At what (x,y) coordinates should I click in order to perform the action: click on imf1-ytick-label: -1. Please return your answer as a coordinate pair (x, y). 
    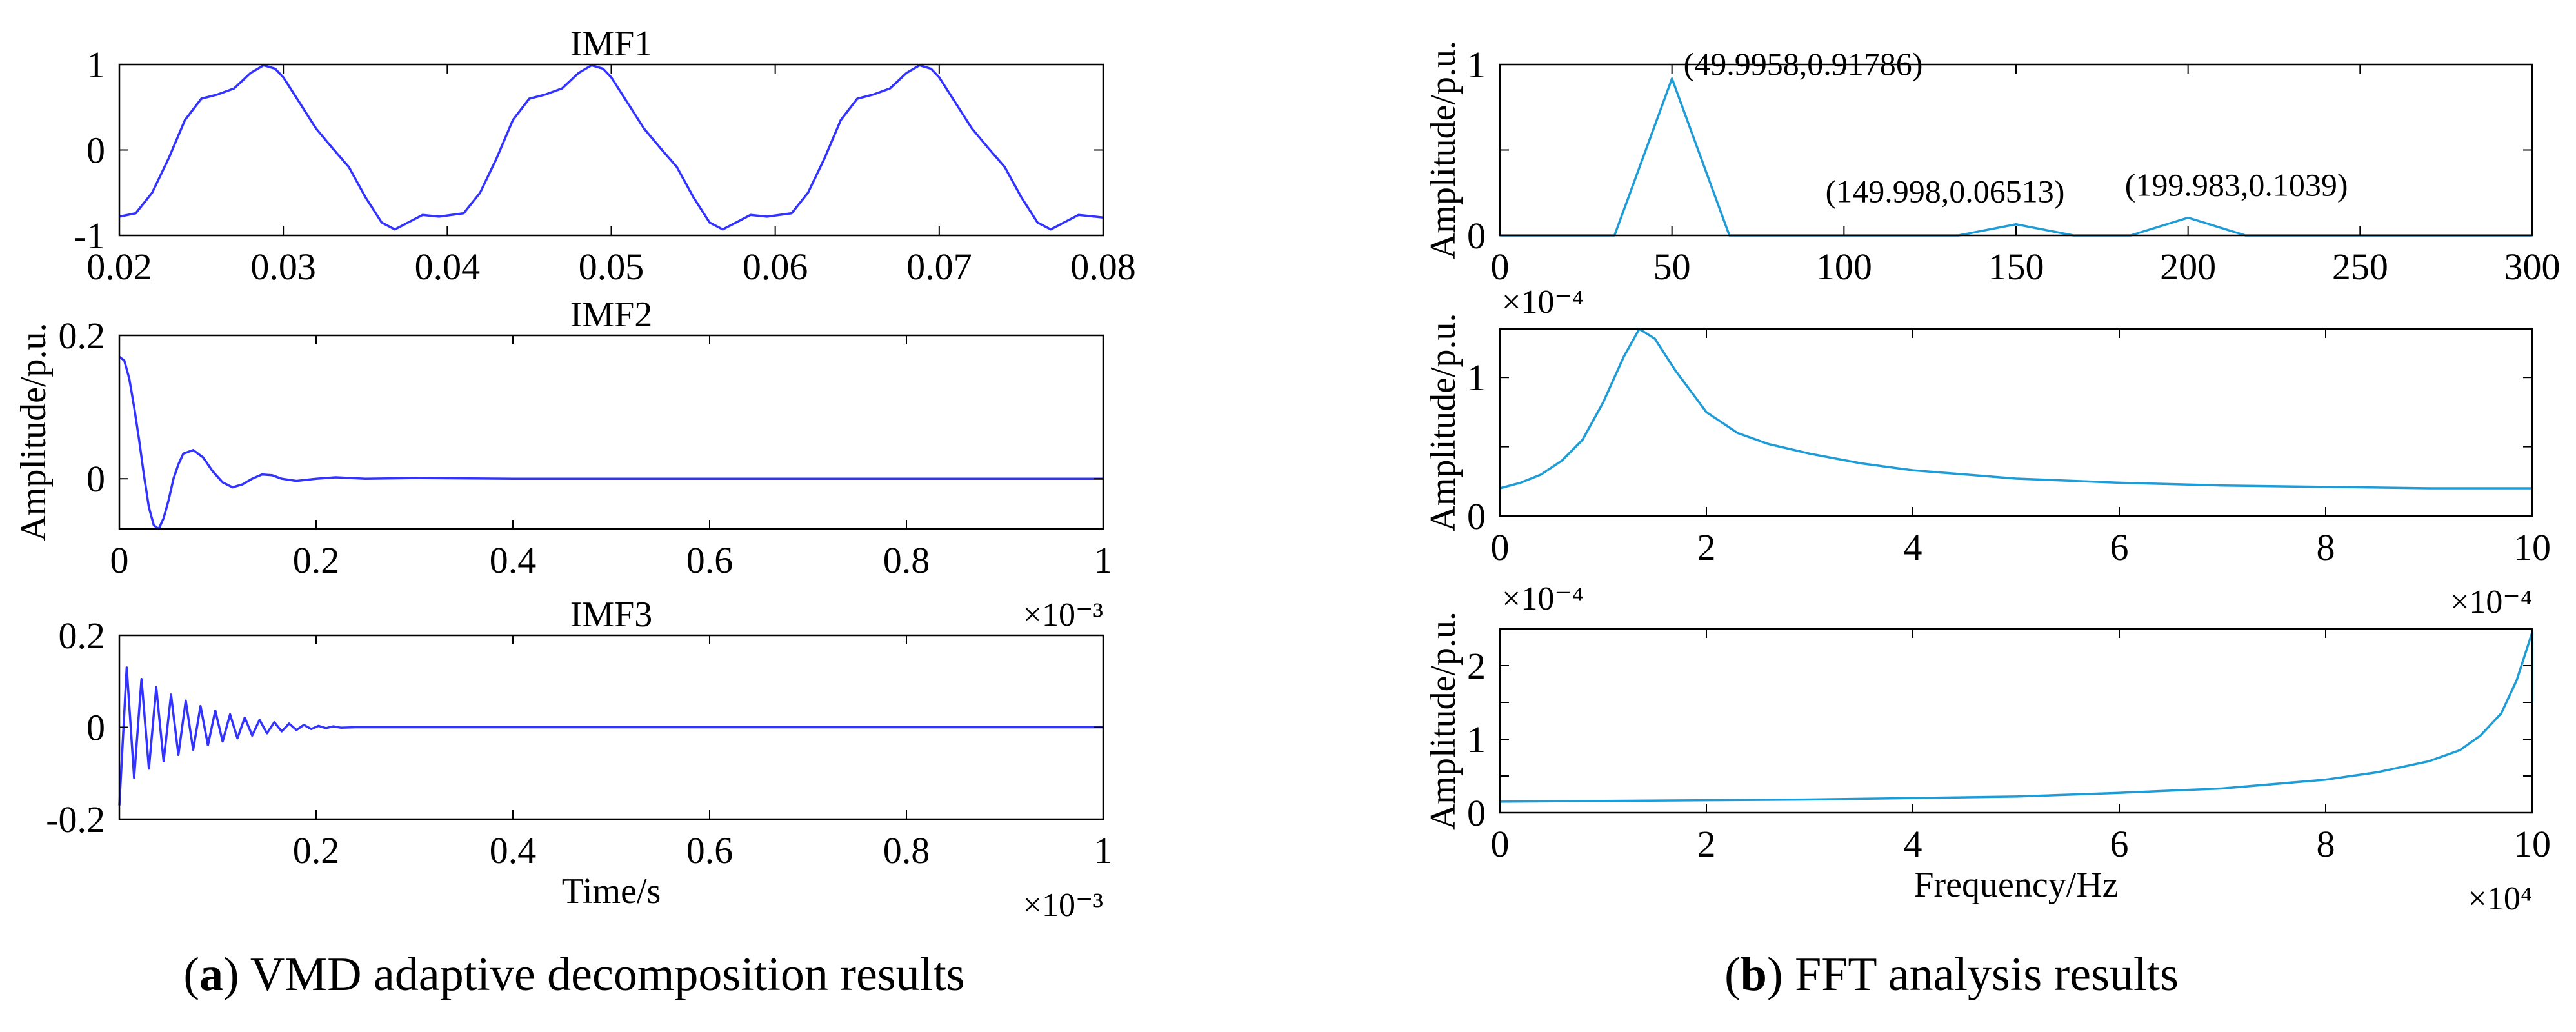
    Looking at the image, I should click on (89, 236).